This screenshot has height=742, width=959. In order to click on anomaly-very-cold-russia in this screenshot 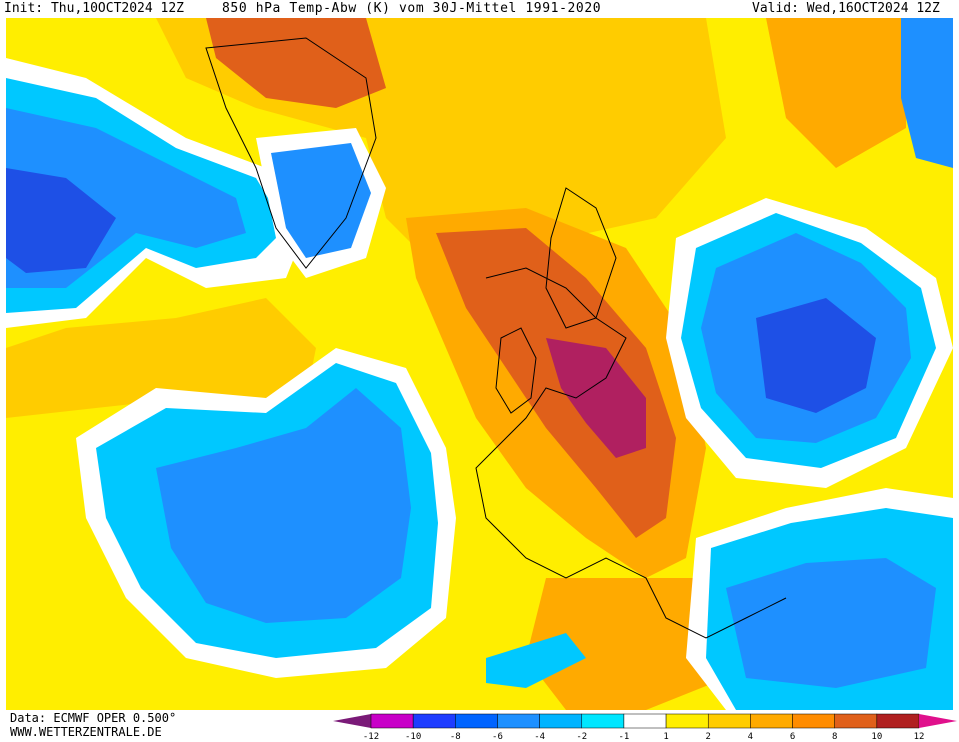, I will do `click(816, 355)`.